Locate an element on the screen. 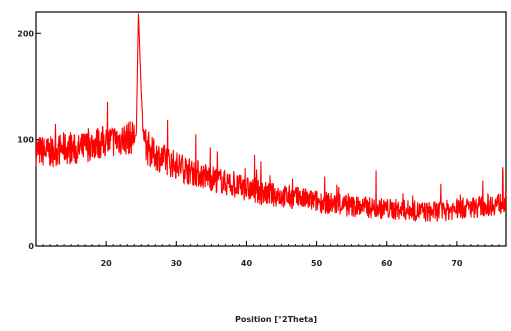 The width and height of the screenshot is (511, 331). x-tick-label: 70 is located at coordinates (457, 263).